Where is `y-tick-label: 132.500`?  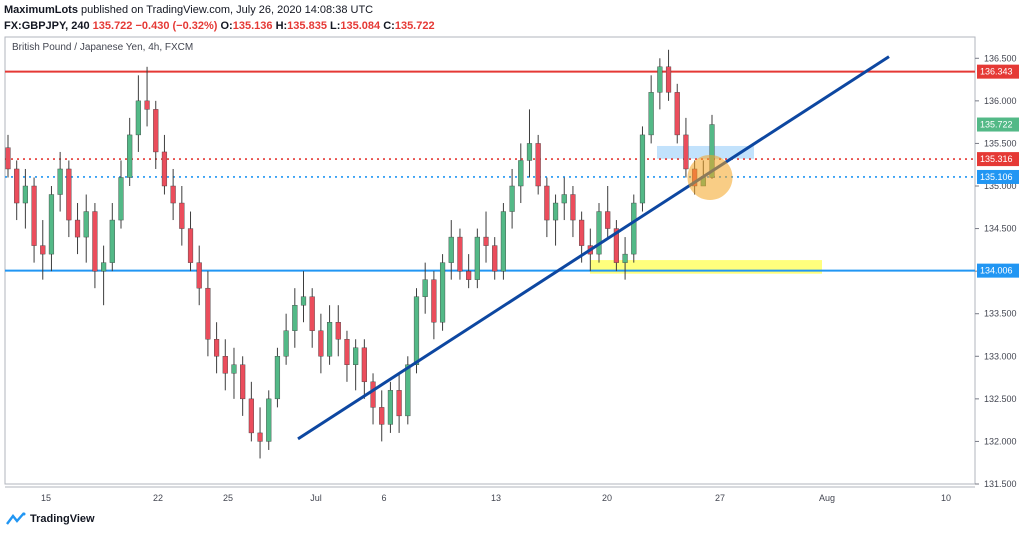 y-tick-label: 132.500 is located at coordinates (1000, 399).